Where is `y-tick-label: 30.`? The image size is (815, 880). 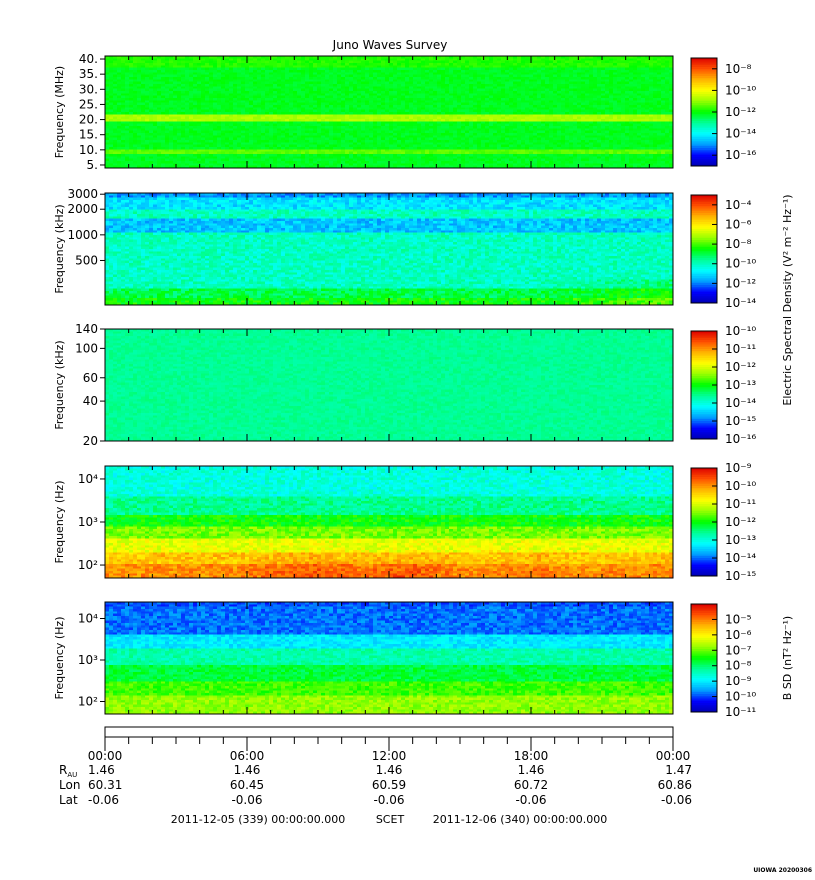 y-tick-label: 30. is located at coordinates (88, 89).